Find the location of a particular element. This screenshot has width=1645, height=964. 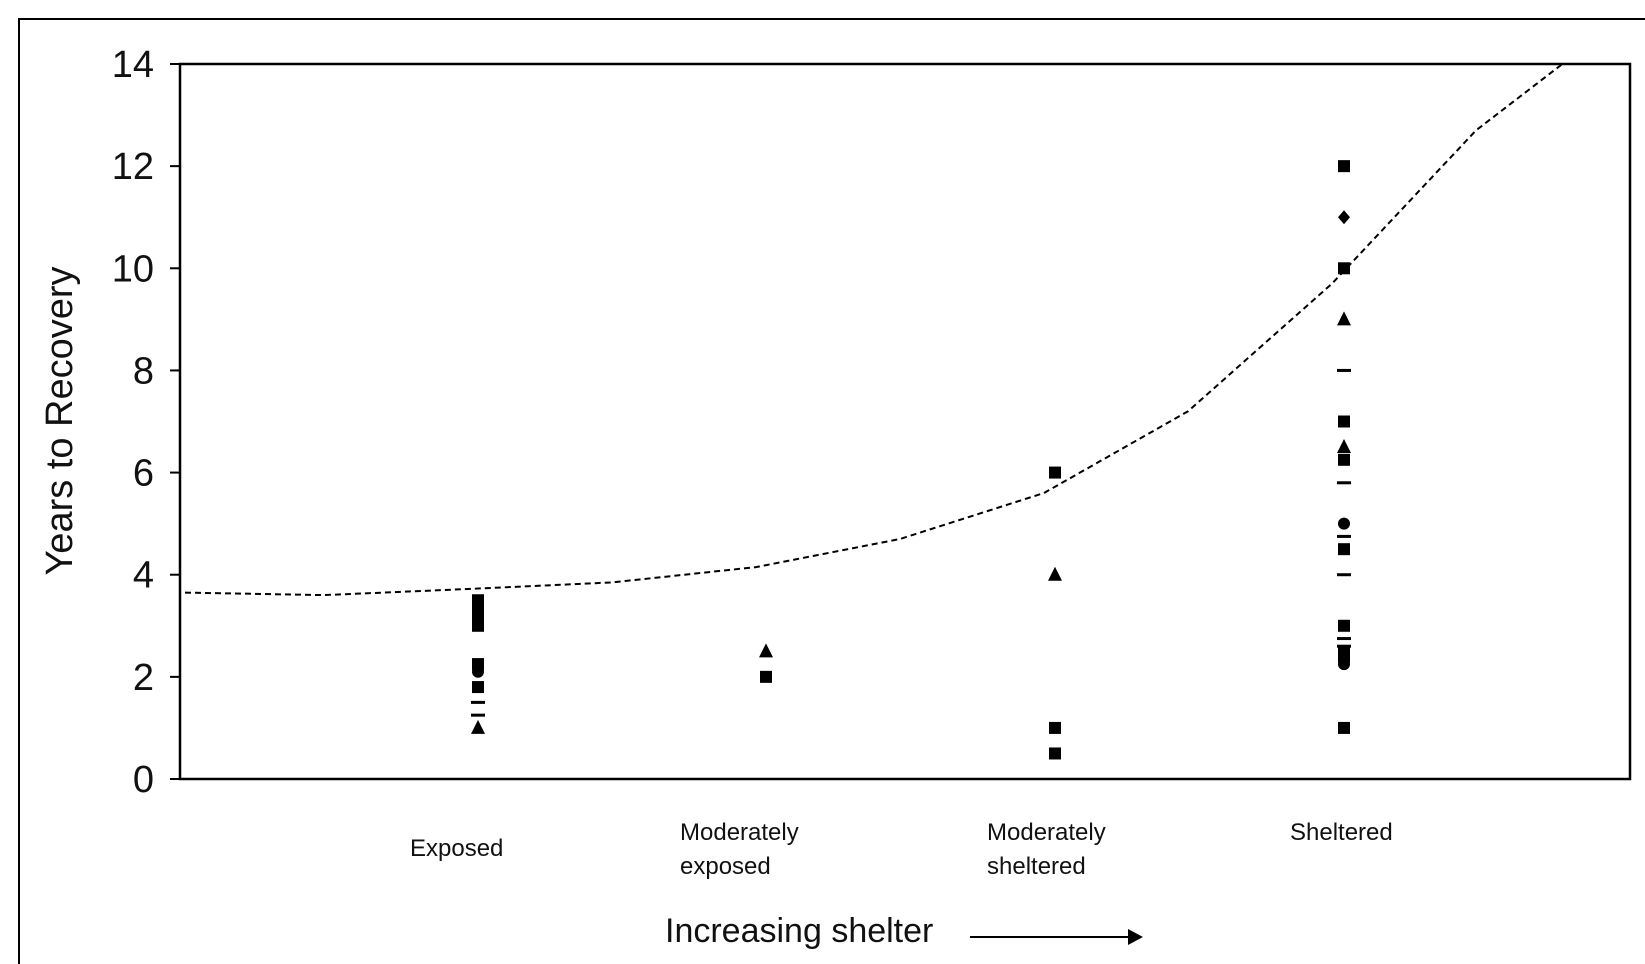

x-category-label: Sheltered is located at coordinates (1341, 832).